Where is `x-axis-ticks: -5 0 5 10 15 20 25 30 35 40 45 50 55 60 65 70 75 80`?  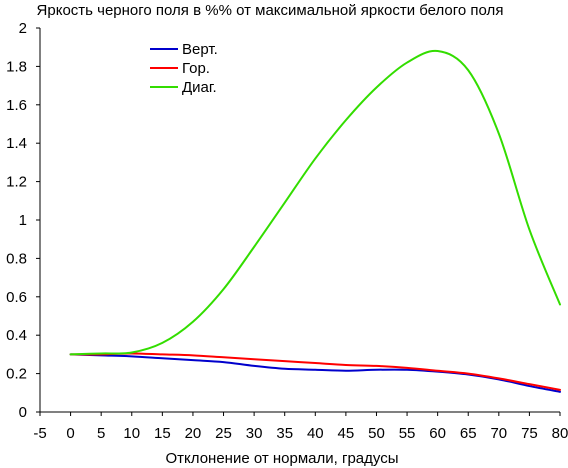 x-axis-ticks: -5 0 5 10 15 20 25 30 35 40 45 50 55 60 65 70 75 80 is located at coordinates (300, 427).